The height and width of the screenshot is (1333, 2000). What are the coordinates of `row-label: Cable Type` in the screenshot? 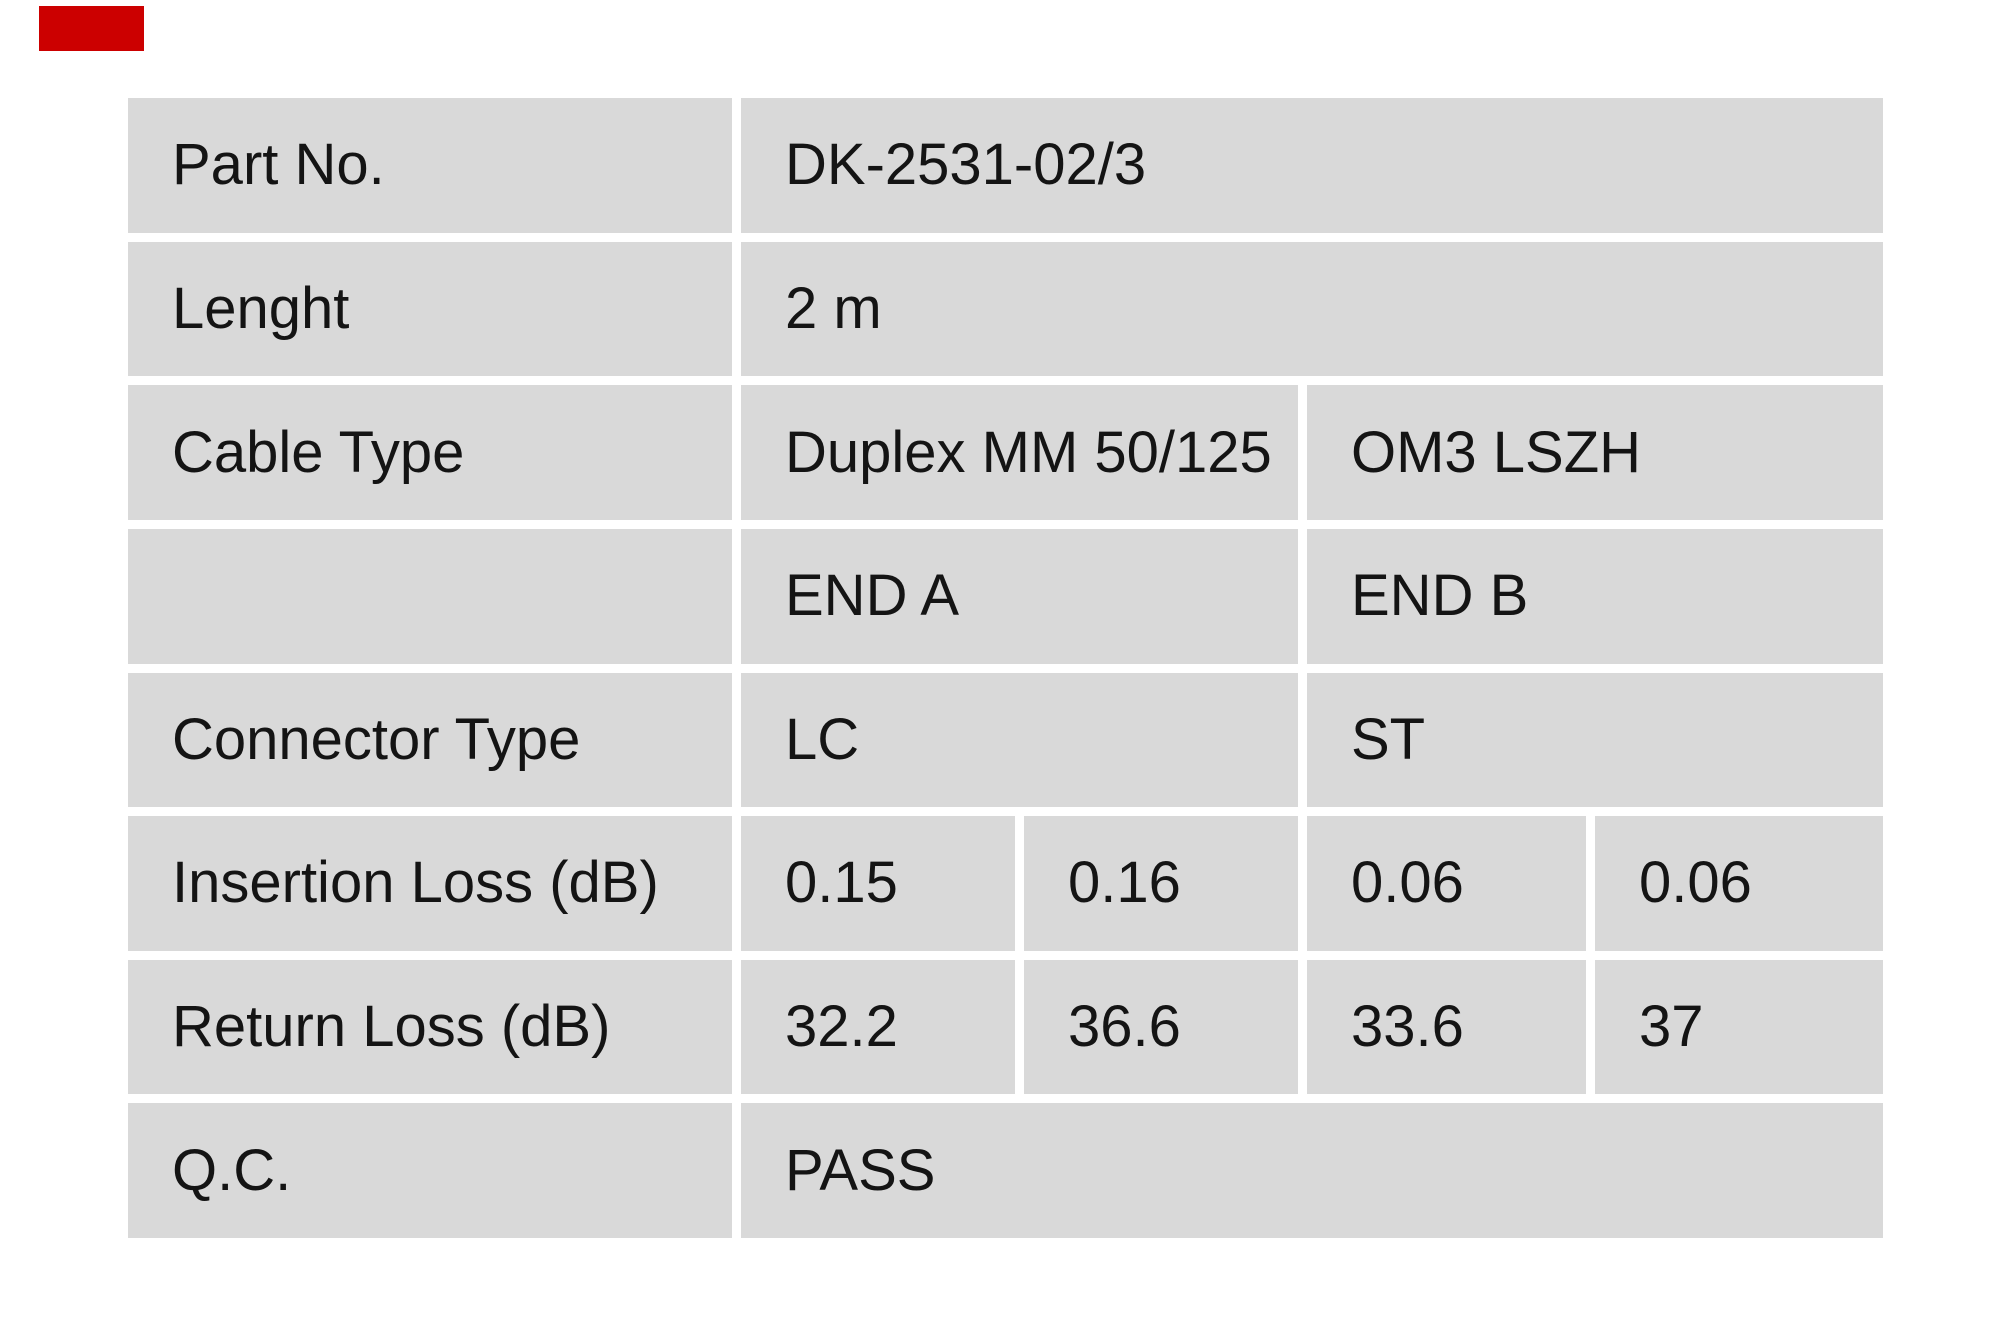 It's located at (430, 452).